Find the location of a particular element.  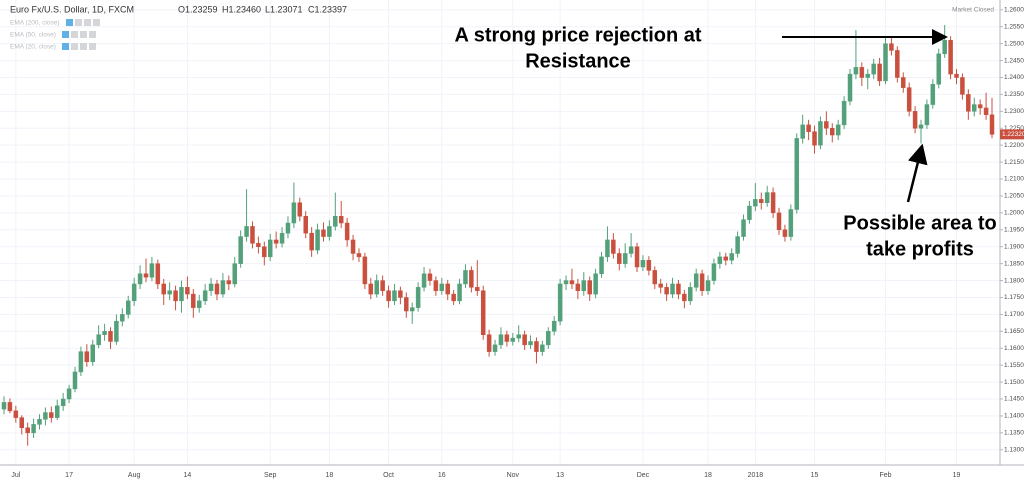

indicator-label: EMA (200, close) is located at coordinates (35, 23).